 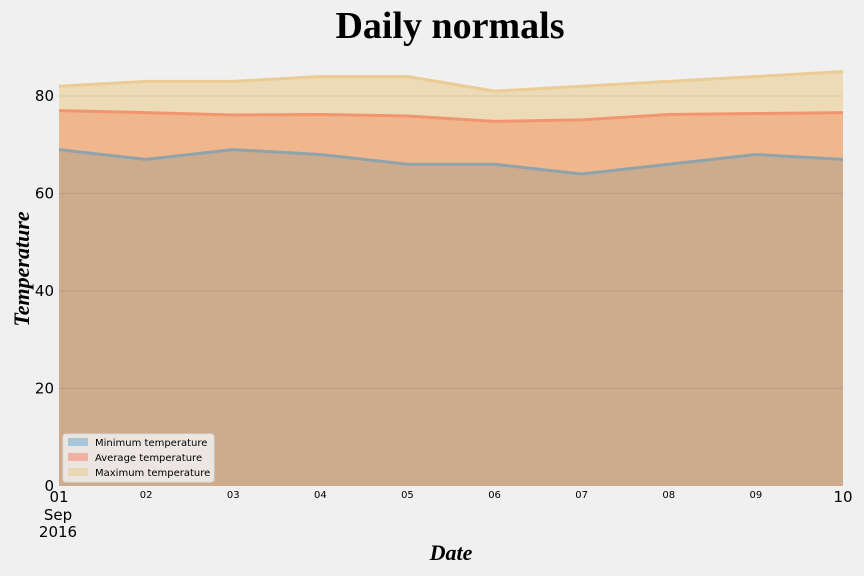 What do you see at coordinates (449, 26) in the screenshot?
I see `chart-title: Daily normals` at bounding box center [449, 26].